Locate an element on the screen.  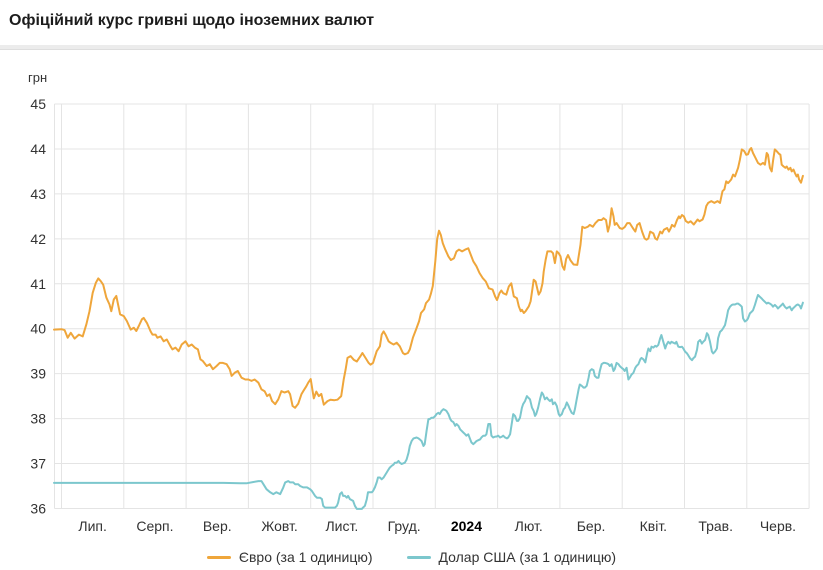
x-tick-label: Лип. is located at coordinates (92, 526).